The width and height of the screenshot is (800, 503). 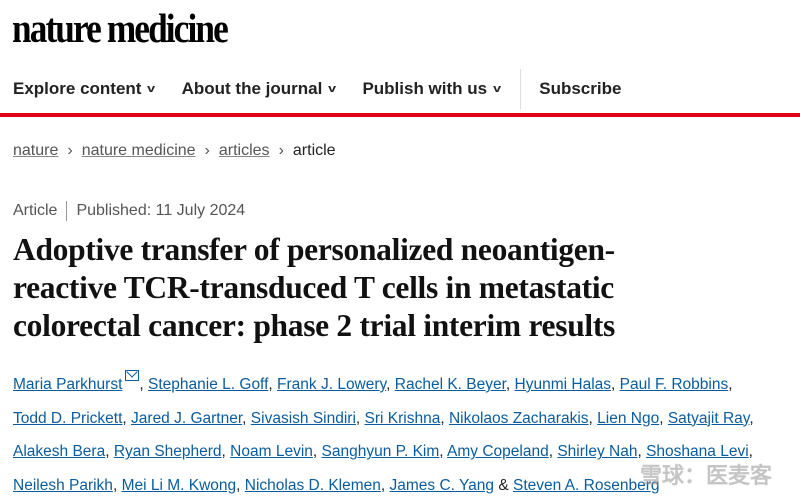 What do you see at coordinates (706, 475) in the screenshot?
I see `watermark: 雪球：医麦客` at bounding box center [706, 475].